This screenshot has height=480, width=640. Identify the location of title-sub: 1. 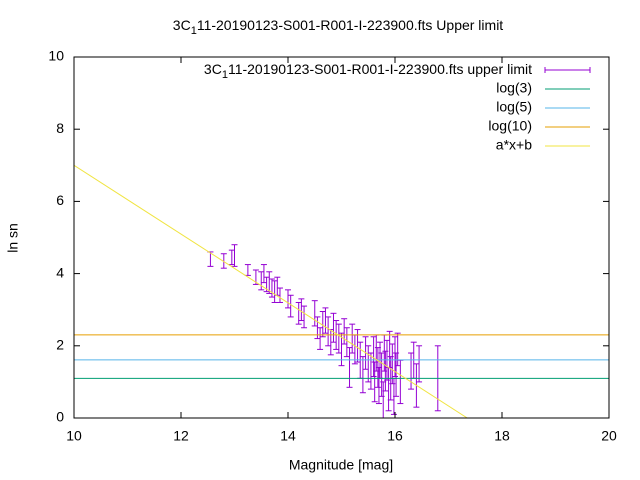
(194, 31).